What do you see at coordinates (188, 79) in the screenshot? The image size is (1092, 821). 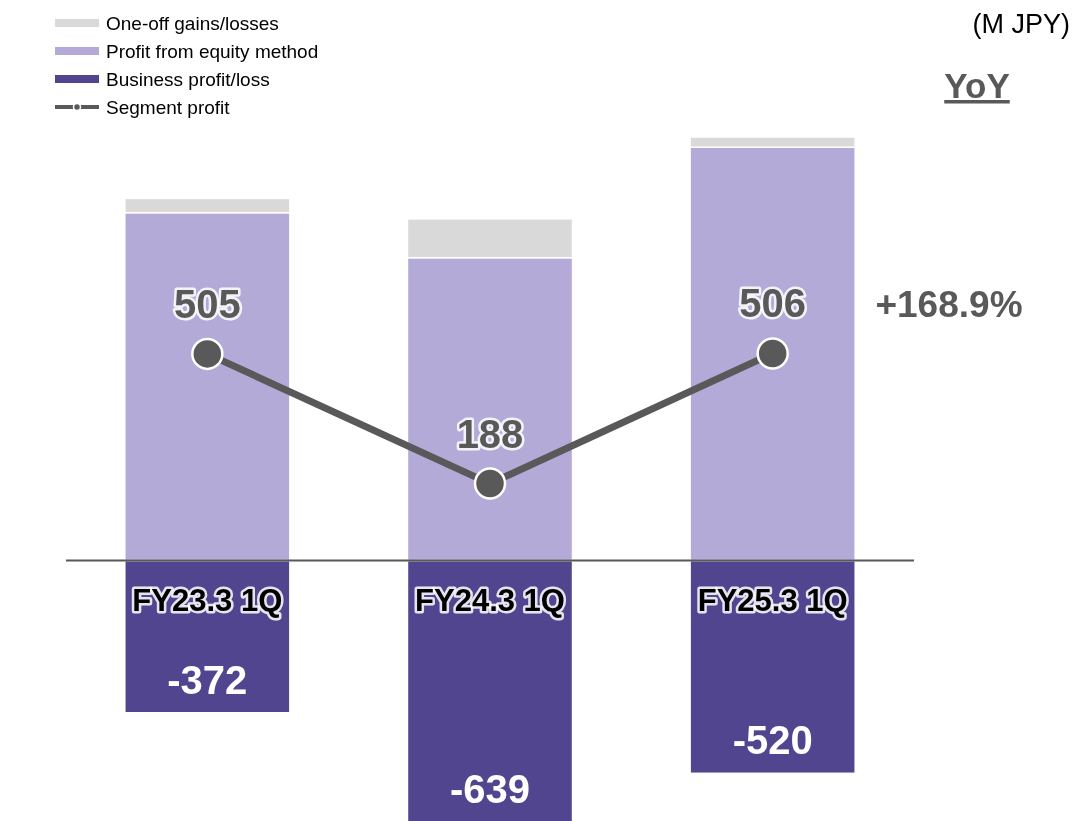 I see `legend-label: Business profit/loss` at bounding box center [188, 79].